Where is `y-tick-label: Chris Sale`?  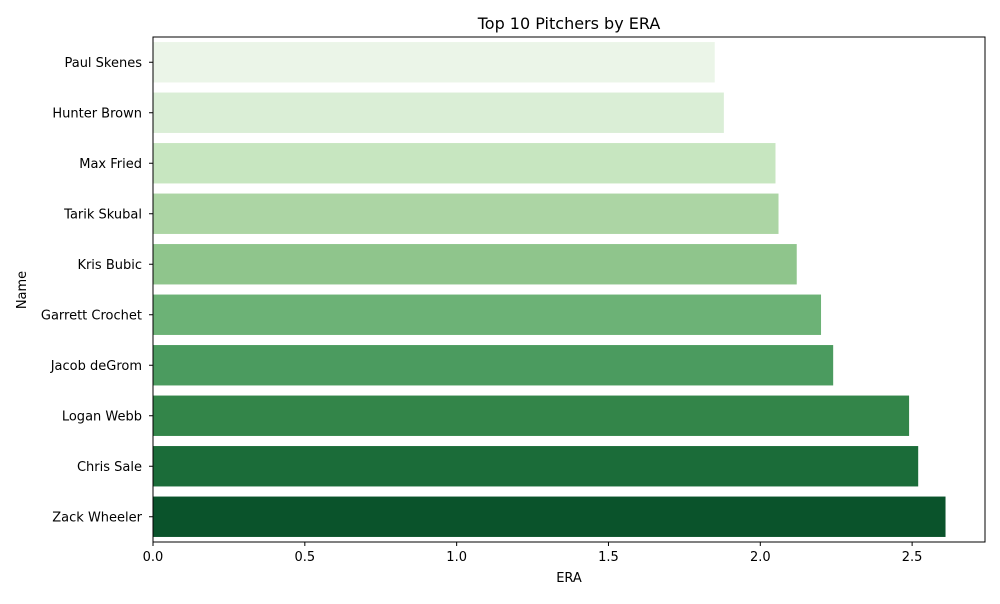
y-tick-label: Chris Sale is located at coordinates (109, 467).